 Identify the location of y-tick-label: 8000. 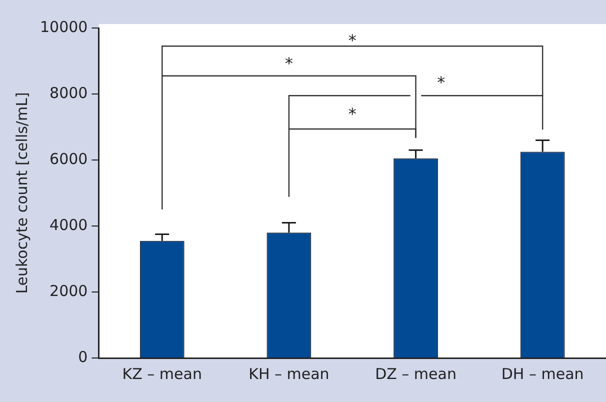
(69, 93).